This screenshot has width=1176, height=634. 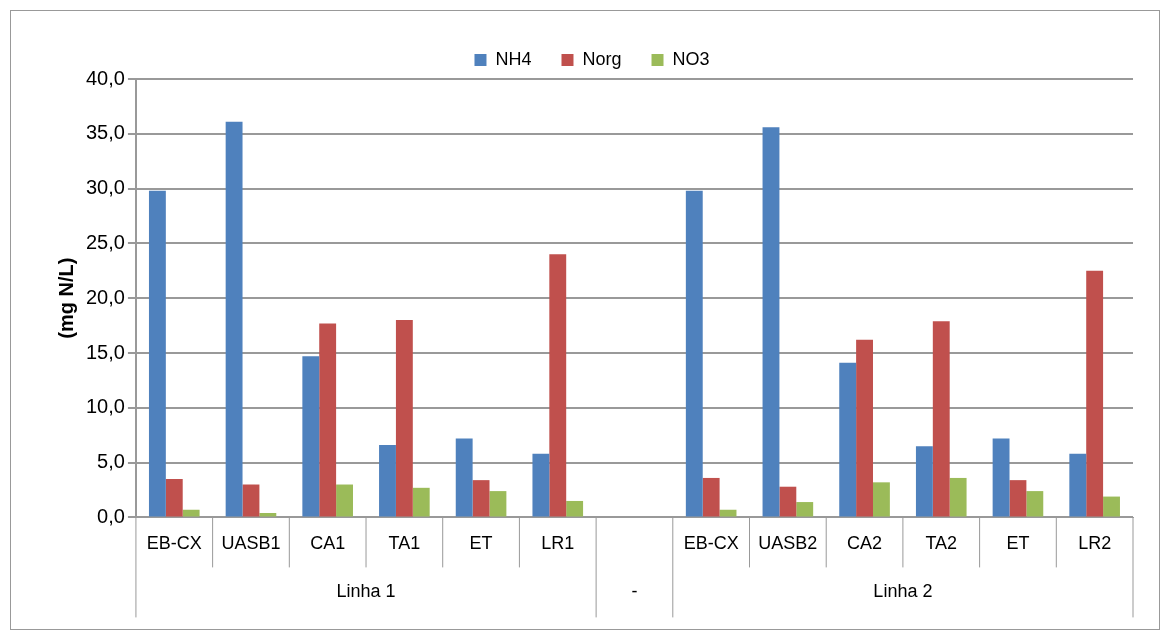 What do you see at coordinates (105, 77) in the screenshot?
I see `y-tick-label: 40,0` at bounding box center [105, 77].